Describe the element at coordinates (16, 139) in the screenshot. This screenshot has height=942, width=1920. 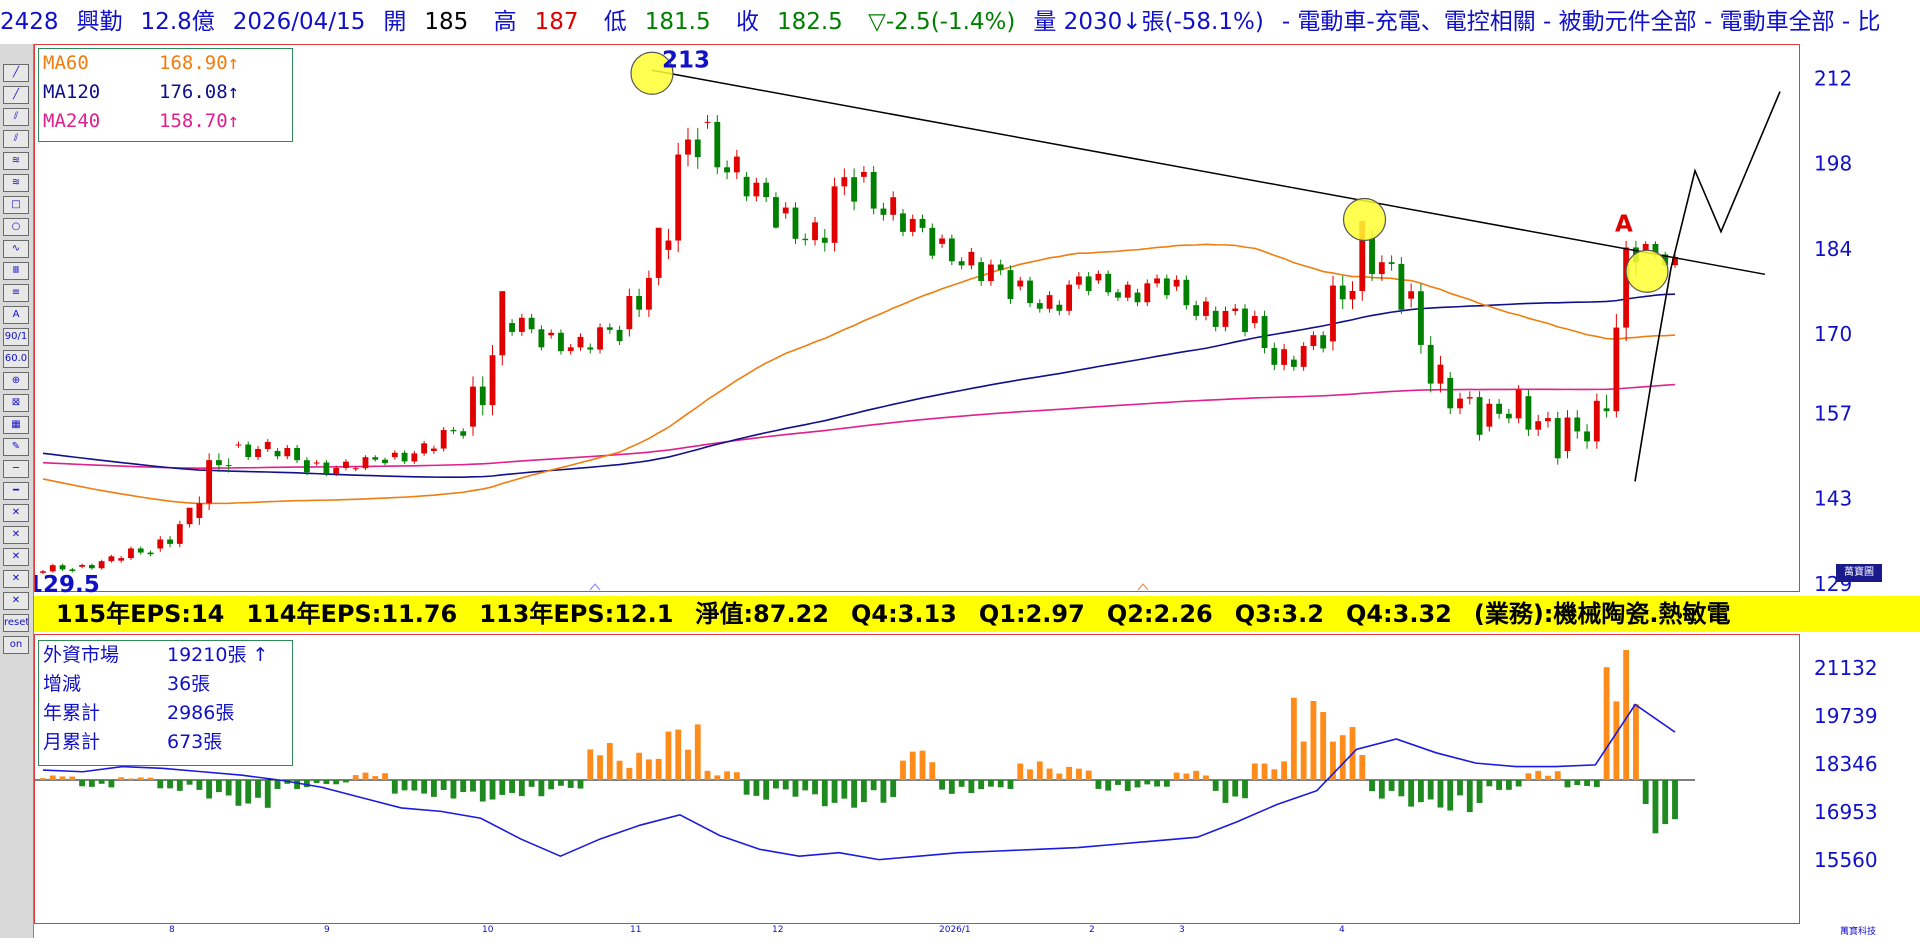
I see `parallel-icon: ⫽` at that location.